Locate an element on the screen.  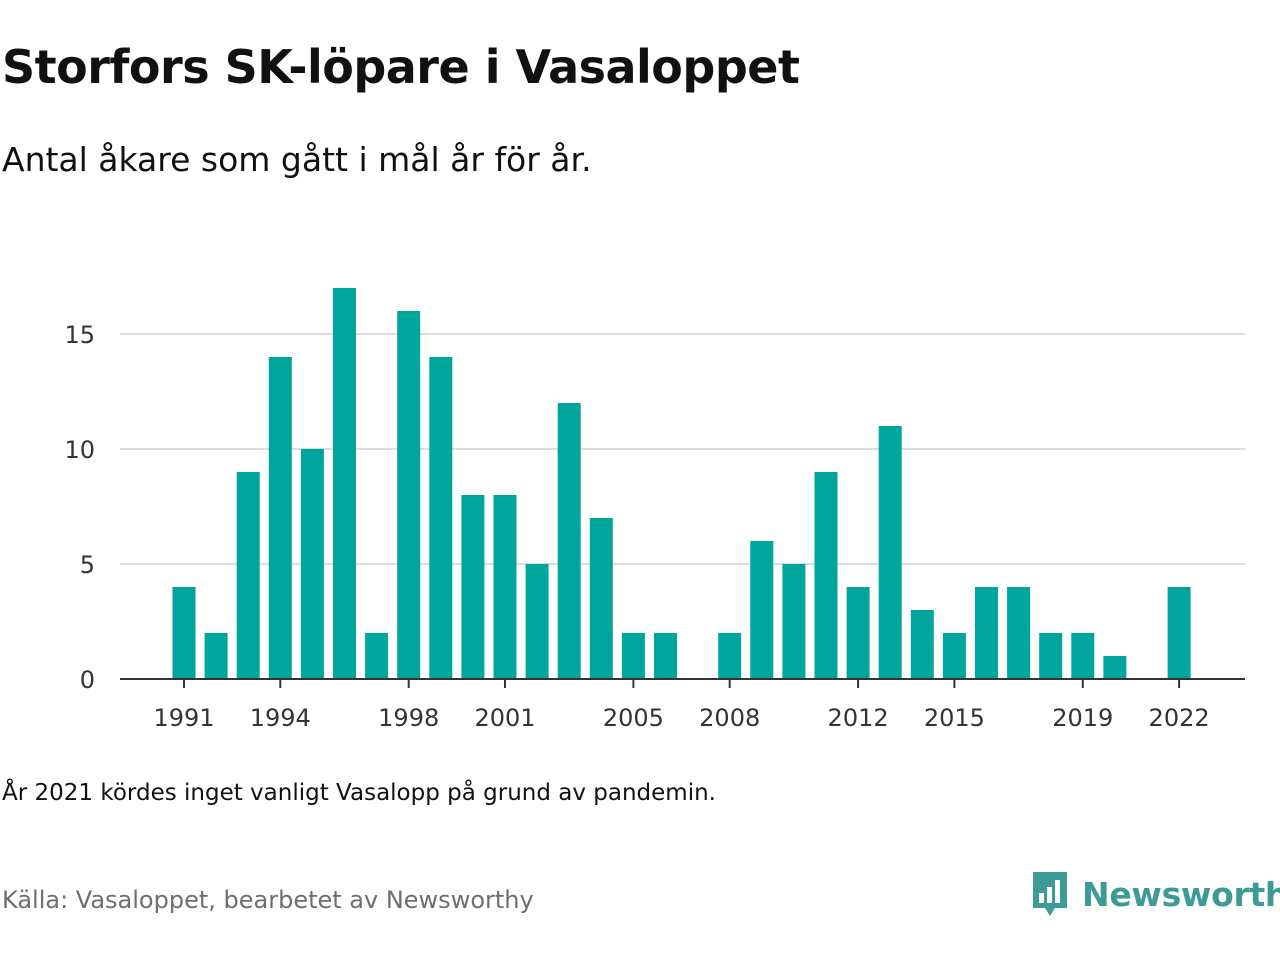
y-tick-label: 5 is located at coordinates (87, 565).